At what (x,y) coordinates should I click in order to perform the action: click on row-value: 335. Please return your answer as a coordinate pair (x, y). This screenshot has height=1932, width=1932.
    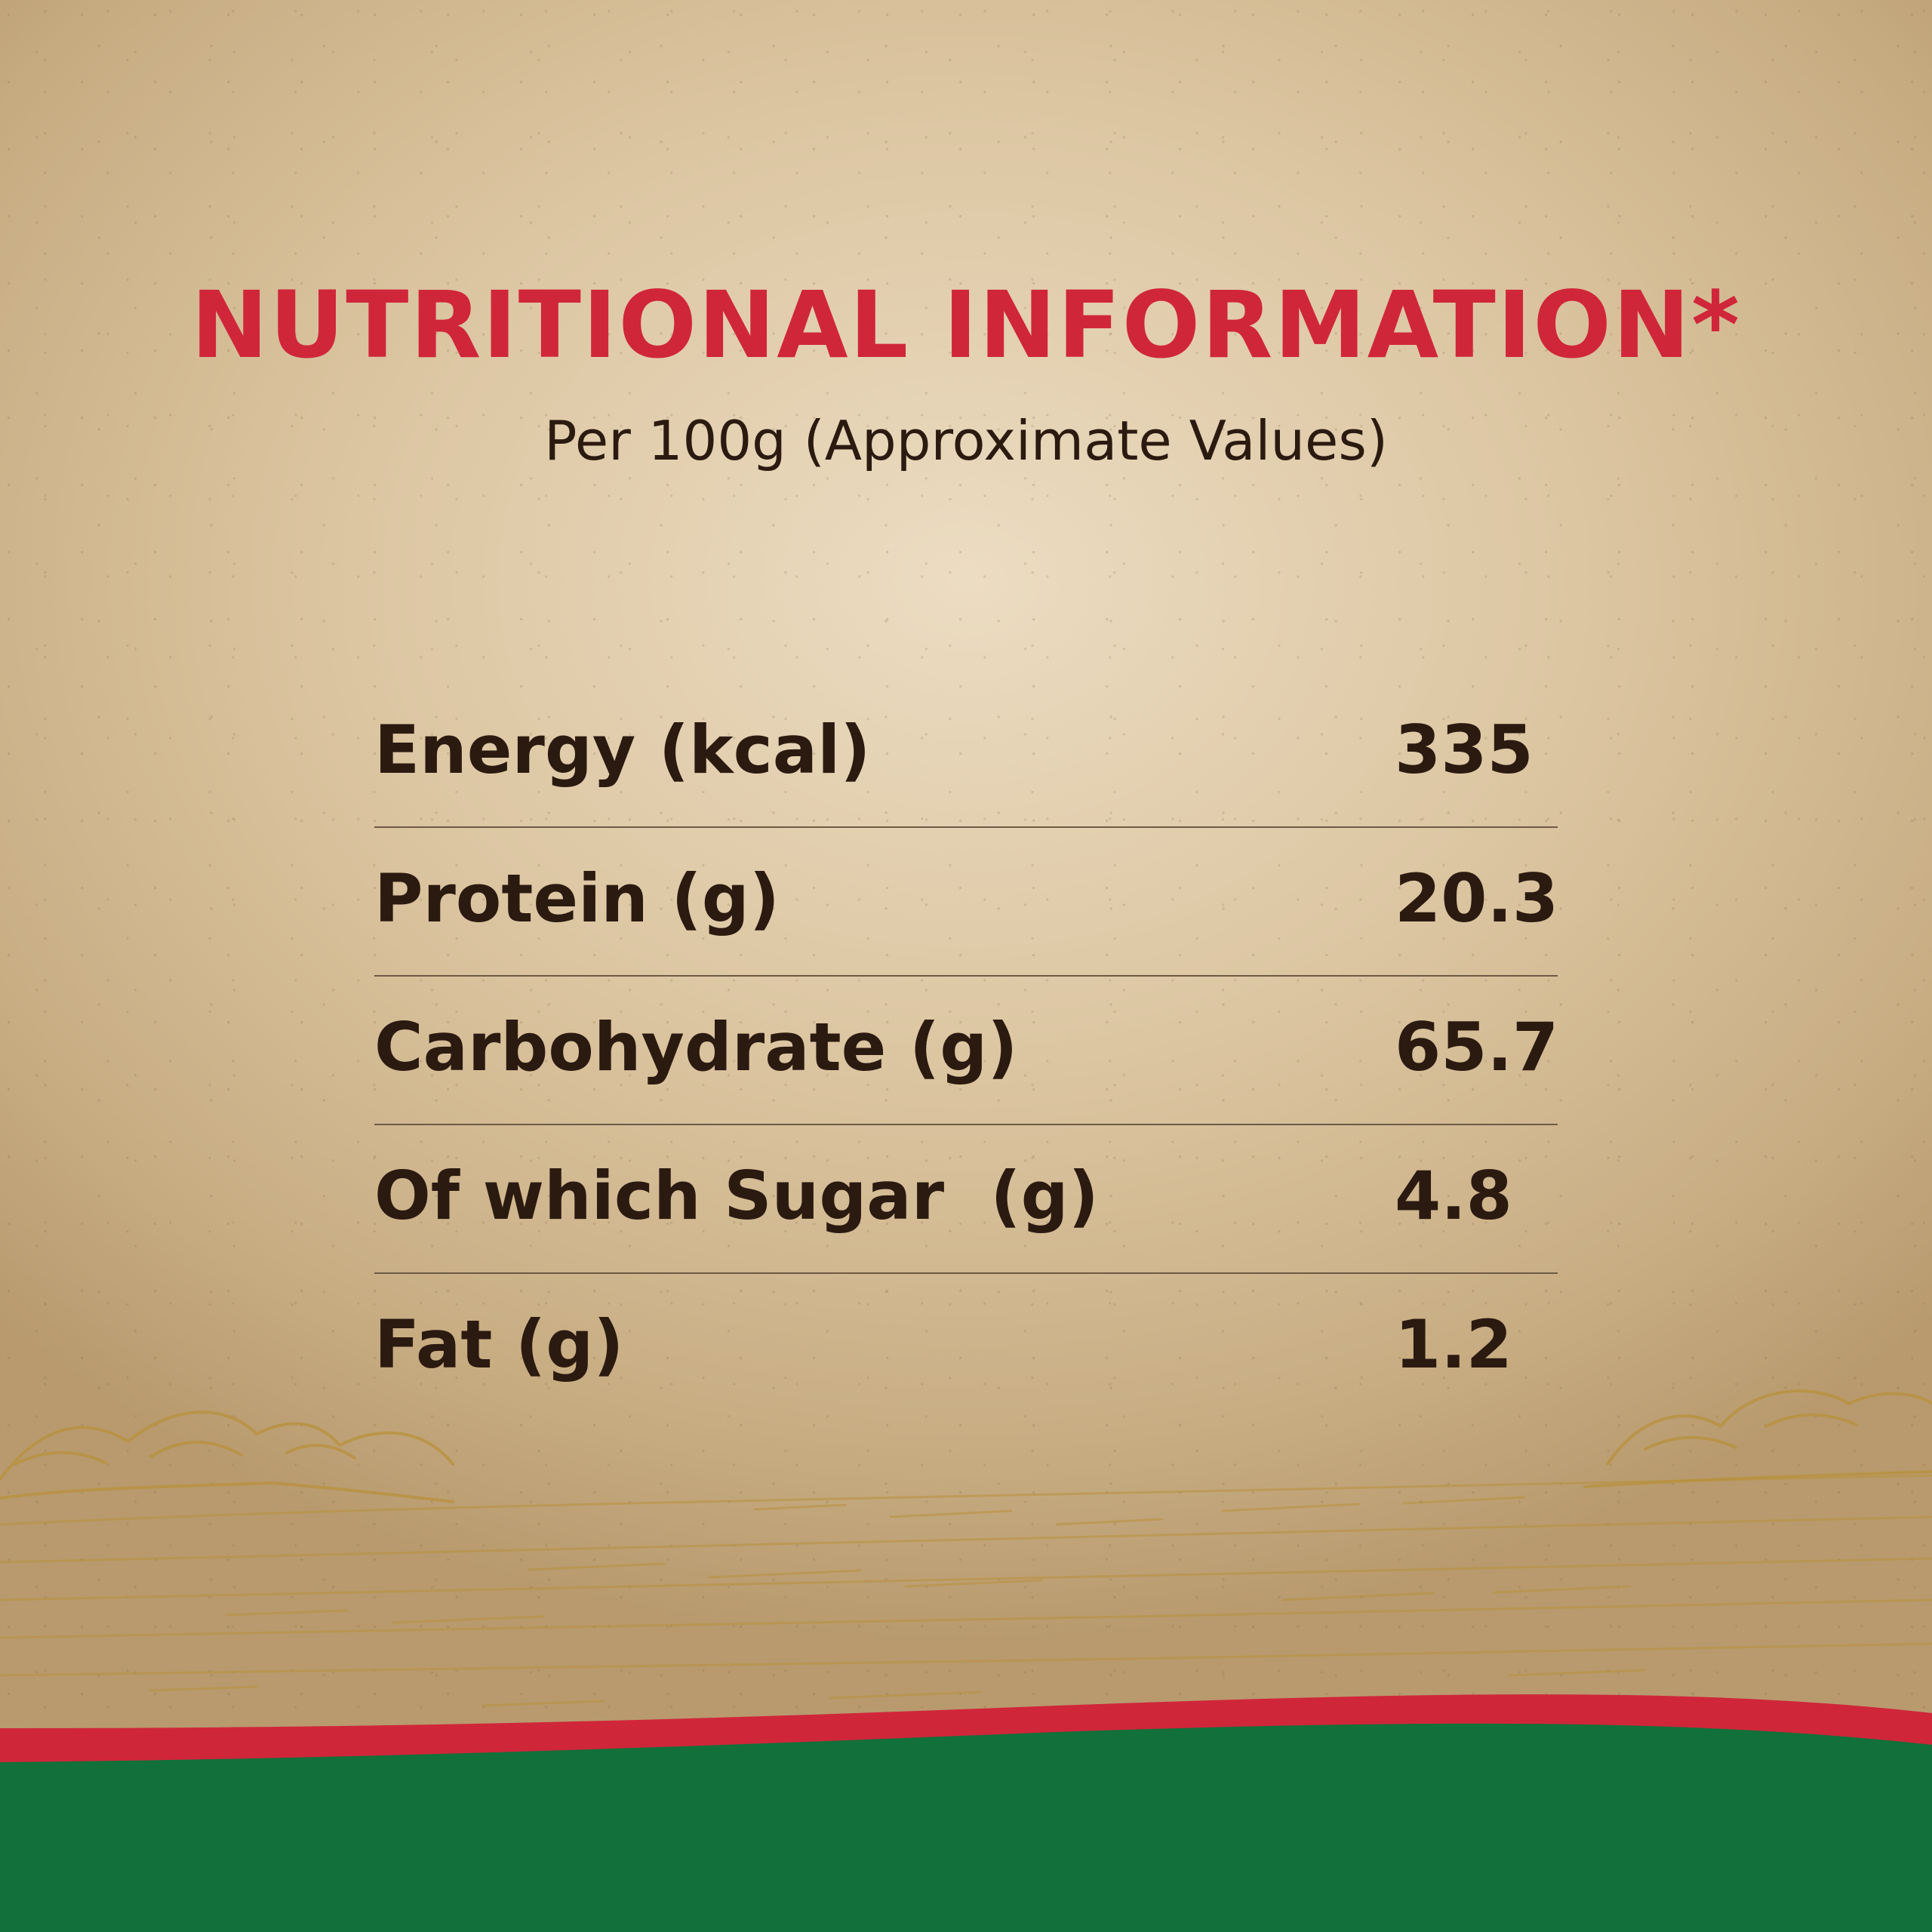
    Looking at the image, I should click on (1464, 750).